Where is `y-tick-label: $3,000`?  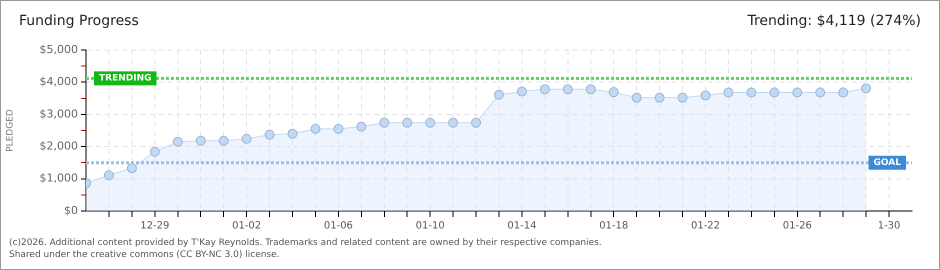
y-tick-label: $3,000 is located at coordinates (59, 113).